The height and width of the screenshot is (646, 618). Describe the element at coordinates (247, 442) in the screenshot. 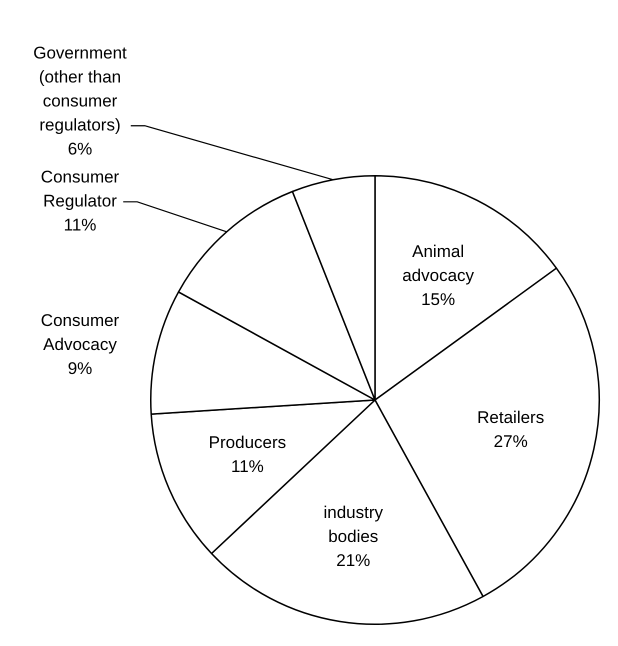

I see `slice-label: Producers` at that location.